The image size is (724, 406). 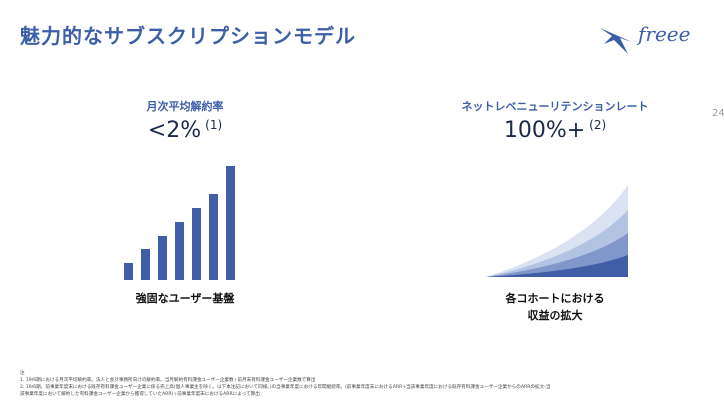 I want to click on cohort-caption-line2: 収益の拡大, so click(x=555, y=315).